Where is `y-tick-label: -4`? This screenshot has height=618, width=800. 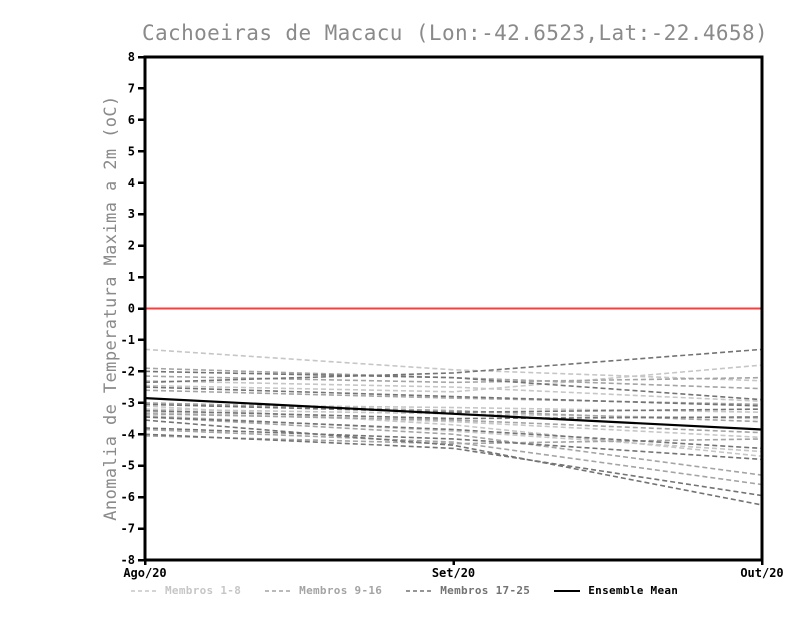
y-tick-label: -4 is located at coordinates (128, 434).